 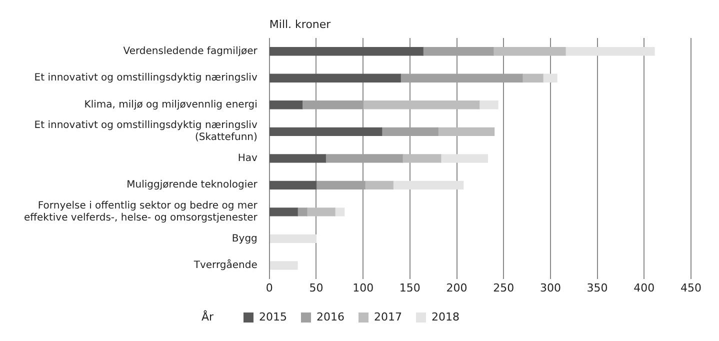 I want to click on x-axis-title: Mill. kroner, so click(x=300, y=24).